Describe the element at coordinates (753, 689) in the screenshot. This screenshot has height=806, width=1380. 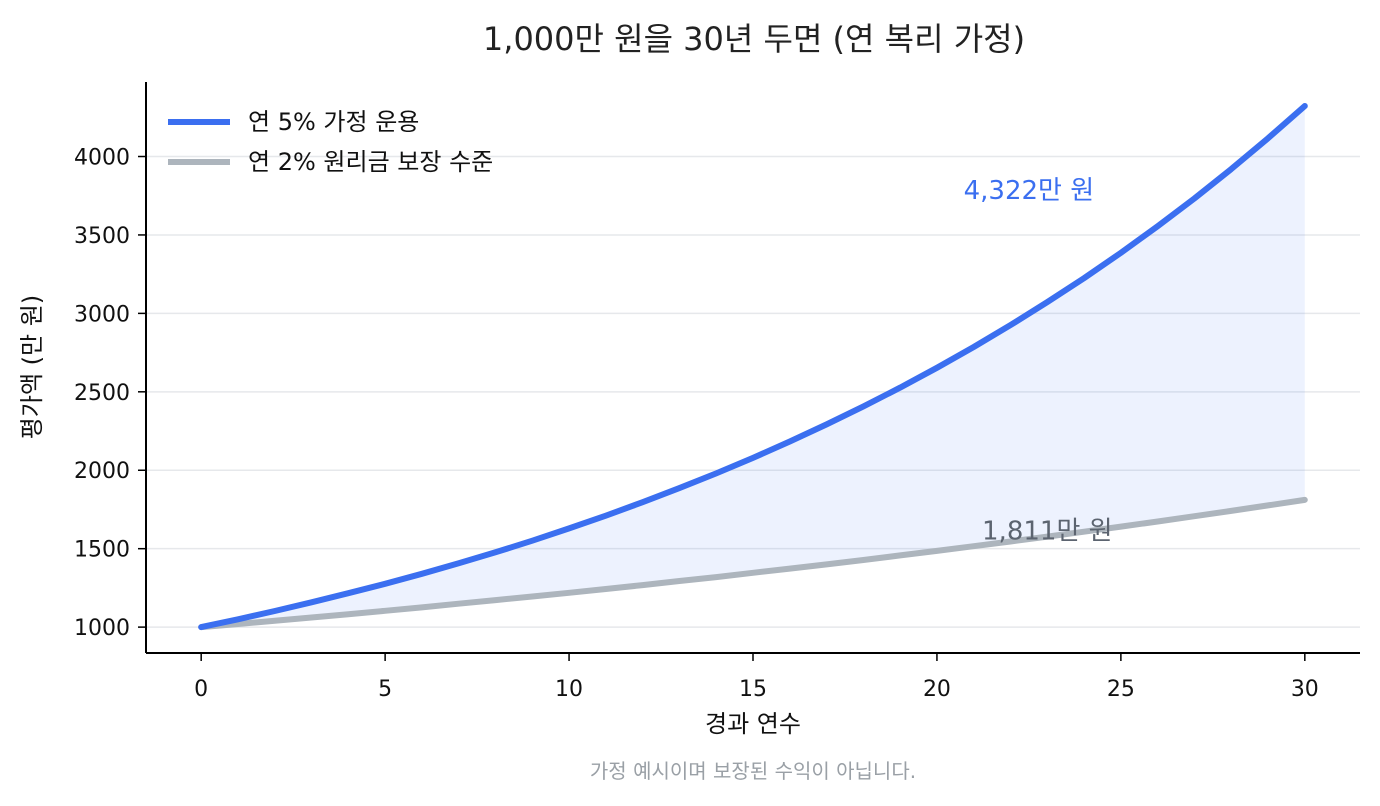
I see `x-tick-label: 15` at that location.